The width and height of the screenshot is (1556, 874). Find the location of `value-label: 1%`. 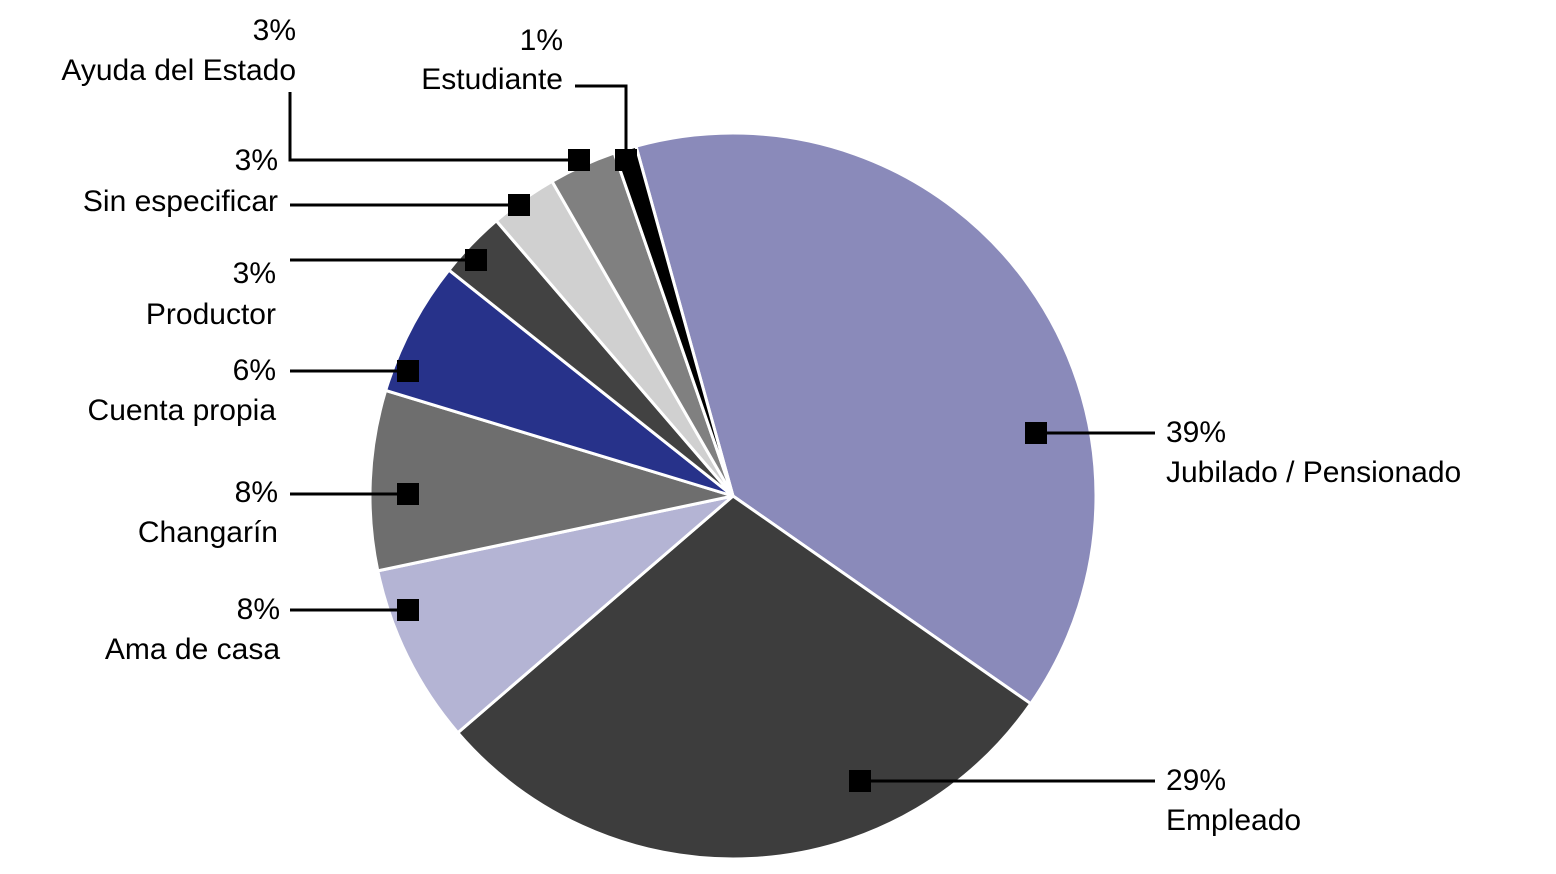

value-label: 1% is located at coordinates (541, 40).